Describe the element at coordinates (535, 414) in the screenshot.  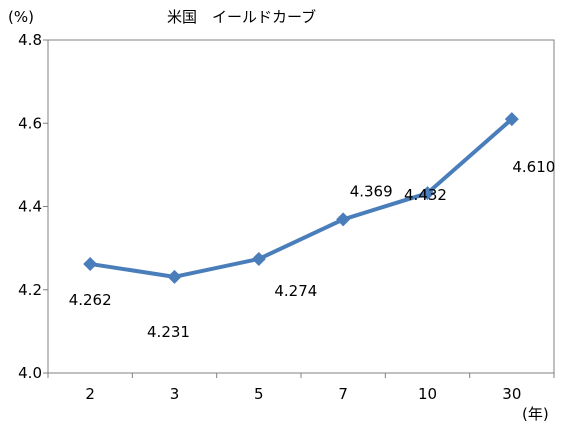
I see `x-unit-label: (年)` at that location.